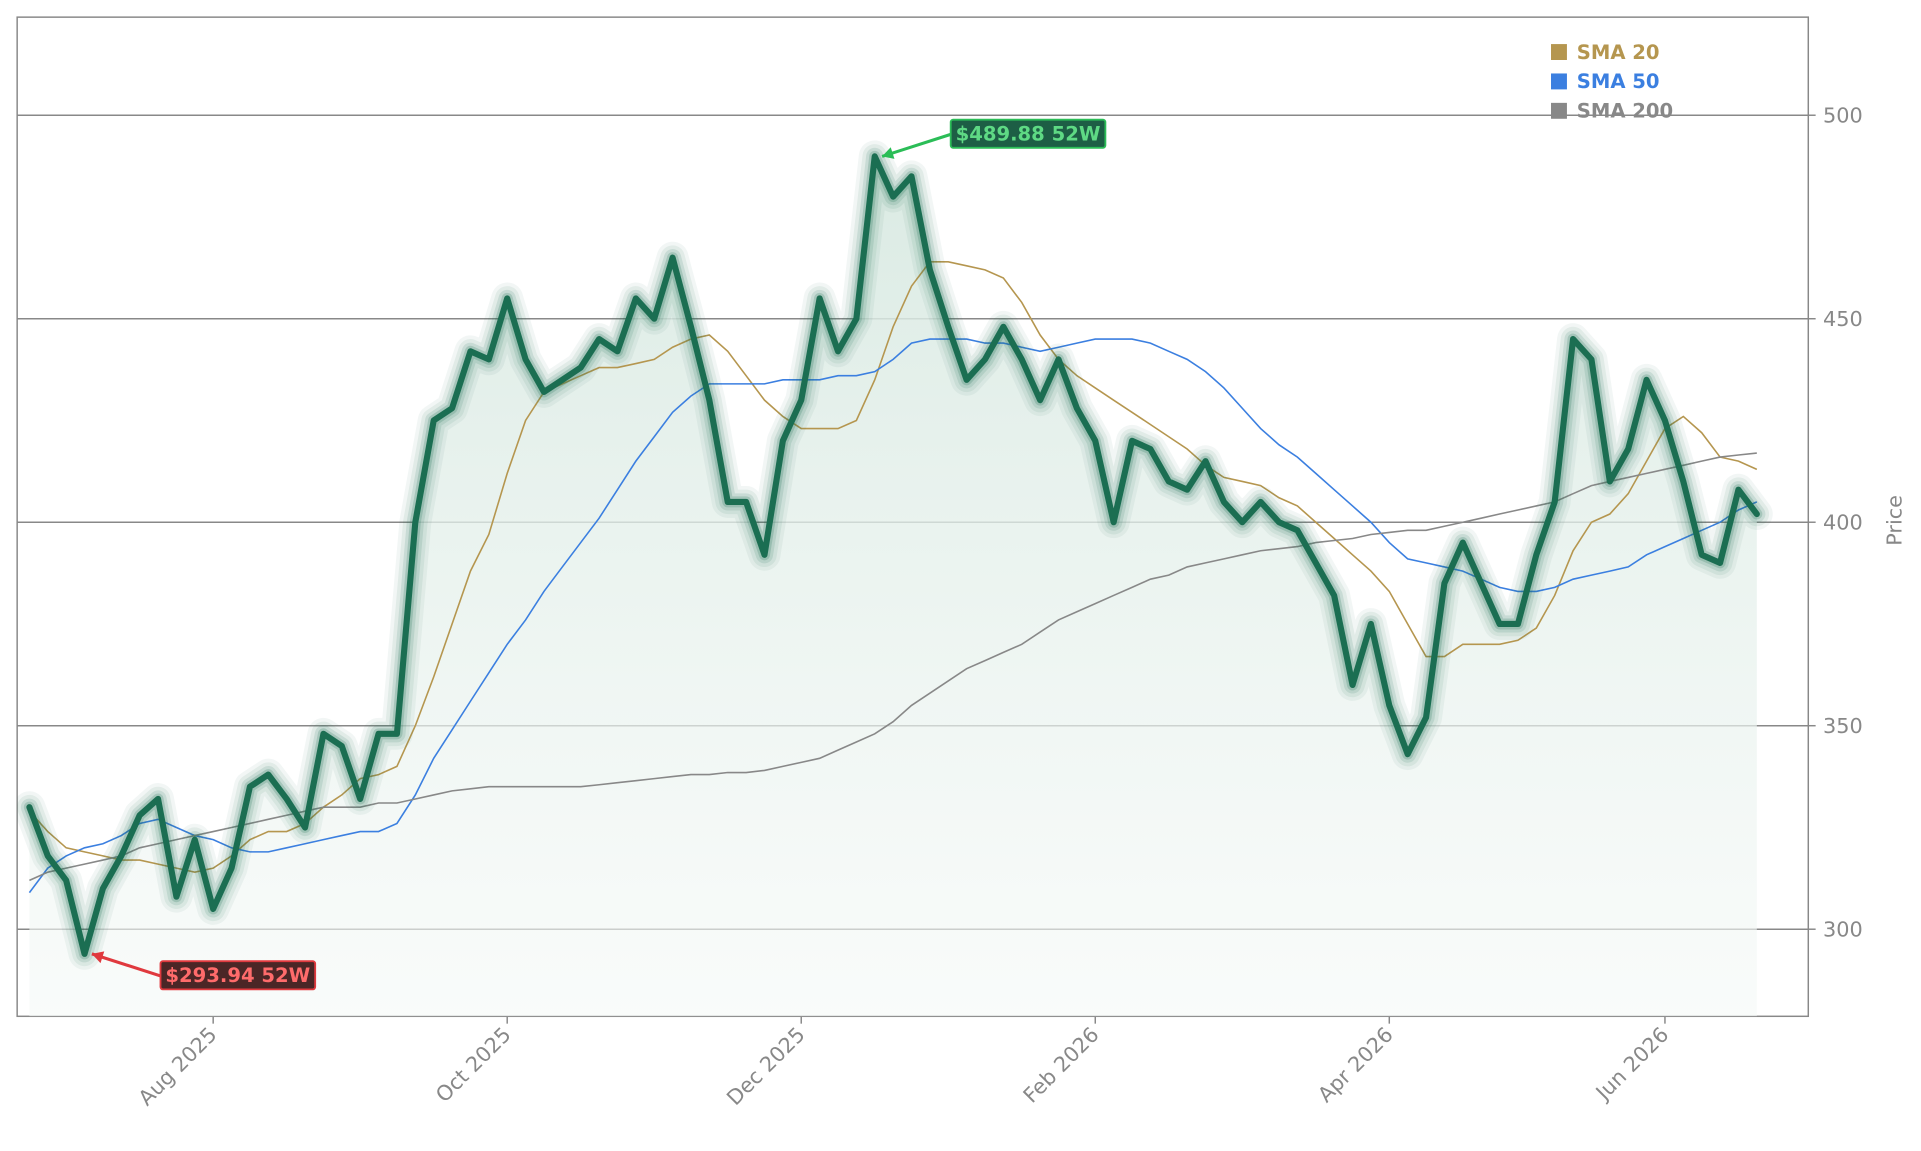 The image size is (1921, 1151). What do you see at coordinates (1843, 523) in the screenshot?
I see `y-tick-label: 400` at bounding box center [1843, 523].